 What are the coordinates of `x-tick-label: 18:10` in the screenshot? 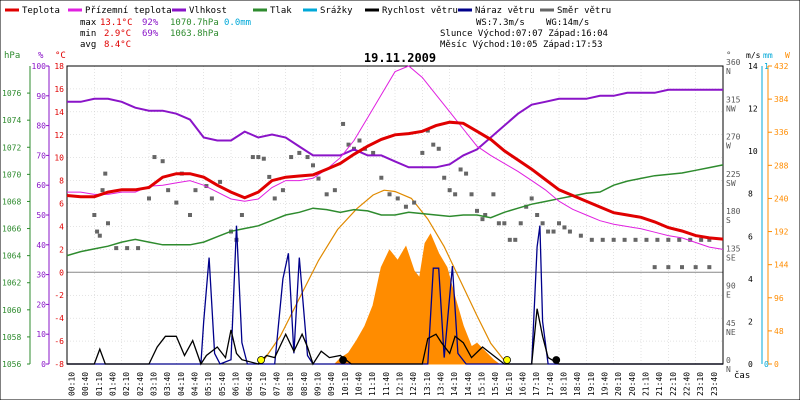 It's located at (564, 384).